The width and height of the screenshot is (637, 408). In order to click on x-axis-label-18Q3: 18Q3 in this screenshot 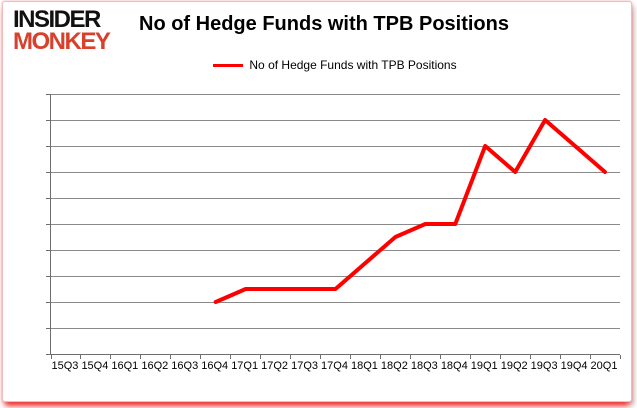, I will do `click(424, 366)`.